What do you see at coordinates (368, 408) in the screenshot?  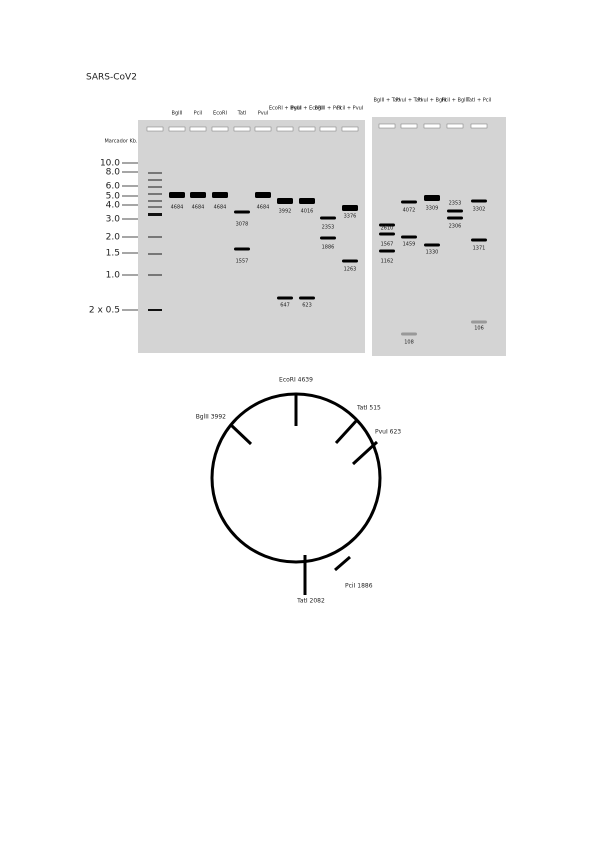 I see `site-label: TatI 515` at bounding box center [368, 408].